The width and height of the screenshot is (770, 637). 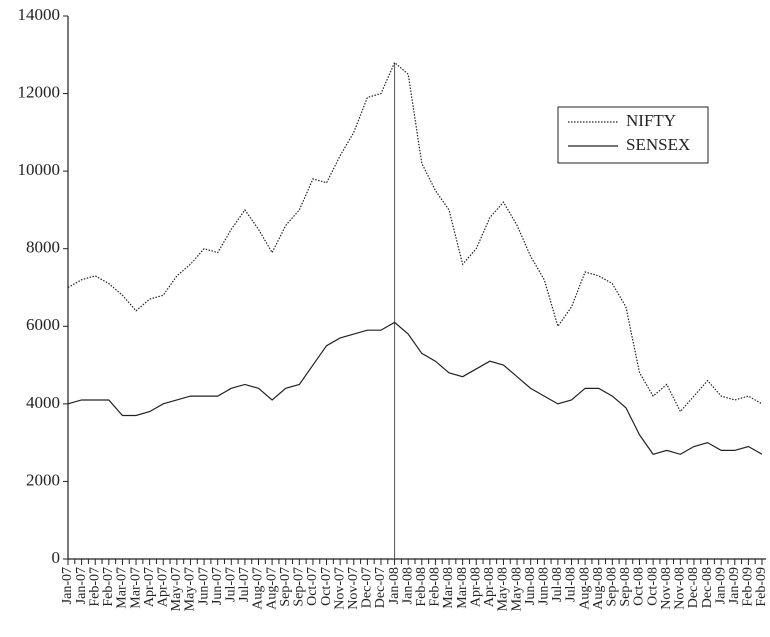 I want to click on legend-box, so click(x=633, y=135).